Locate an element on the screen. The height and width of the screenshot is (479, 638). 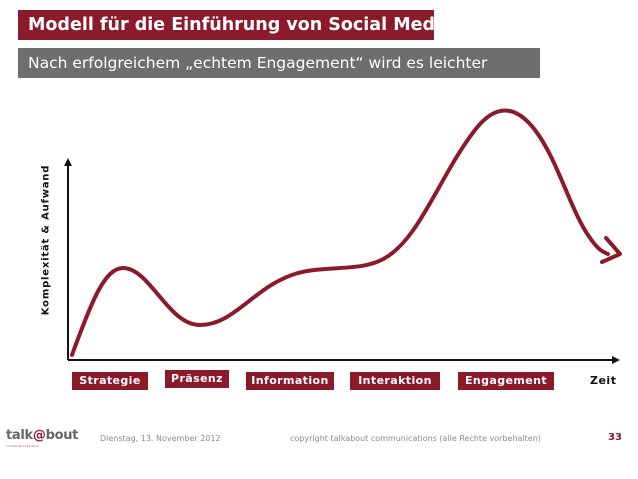
company-logo: talk@bout communications is located at coordinates (42, 440).